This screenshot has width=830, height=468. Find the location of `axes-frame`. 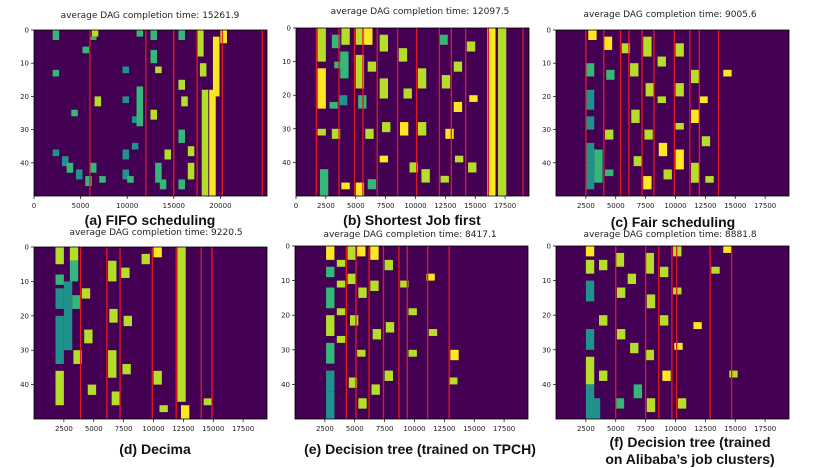

axes-frame is located at coordinates (150, 113).